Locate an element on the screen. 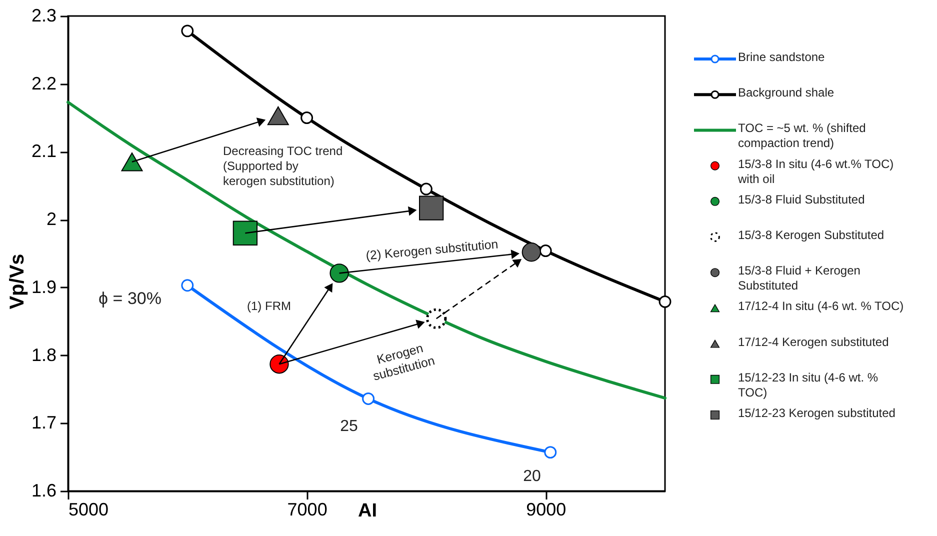  y-tick-label: 1.7 is located at coordinates (43, 422).